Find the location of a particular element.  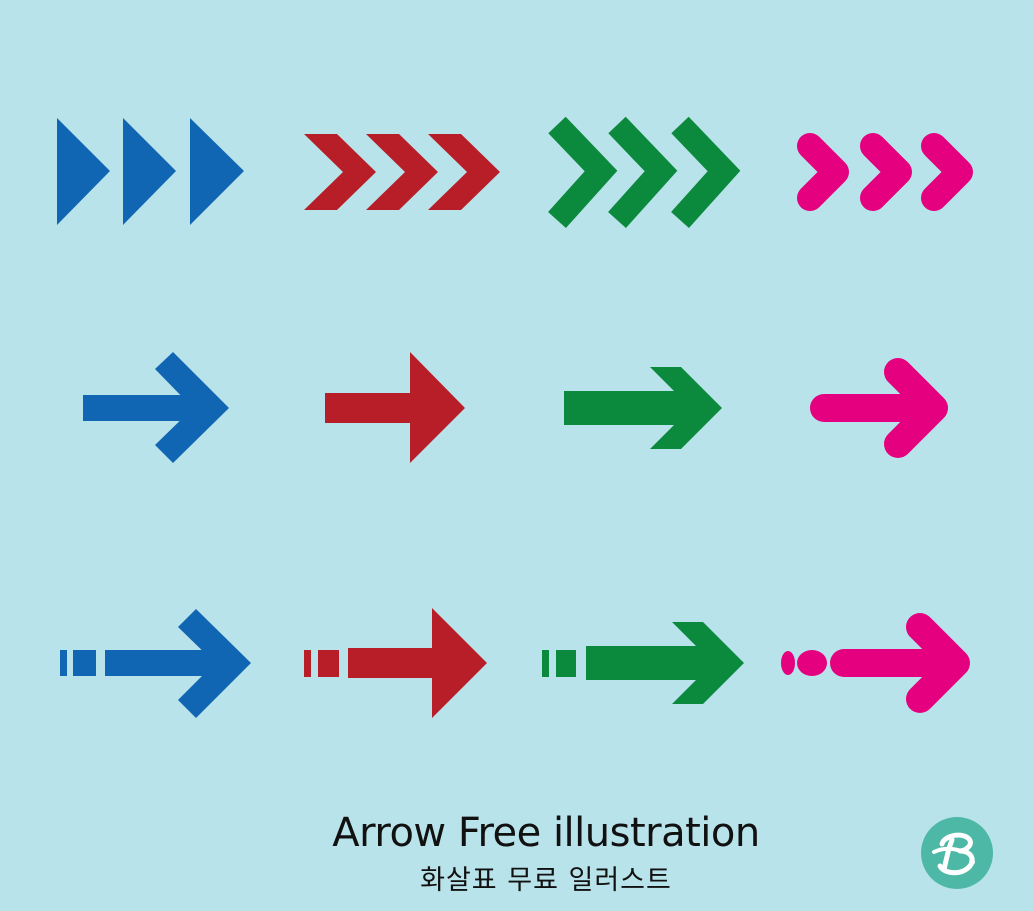

flat-chevrons-icon is located at coordinates (402, 172).